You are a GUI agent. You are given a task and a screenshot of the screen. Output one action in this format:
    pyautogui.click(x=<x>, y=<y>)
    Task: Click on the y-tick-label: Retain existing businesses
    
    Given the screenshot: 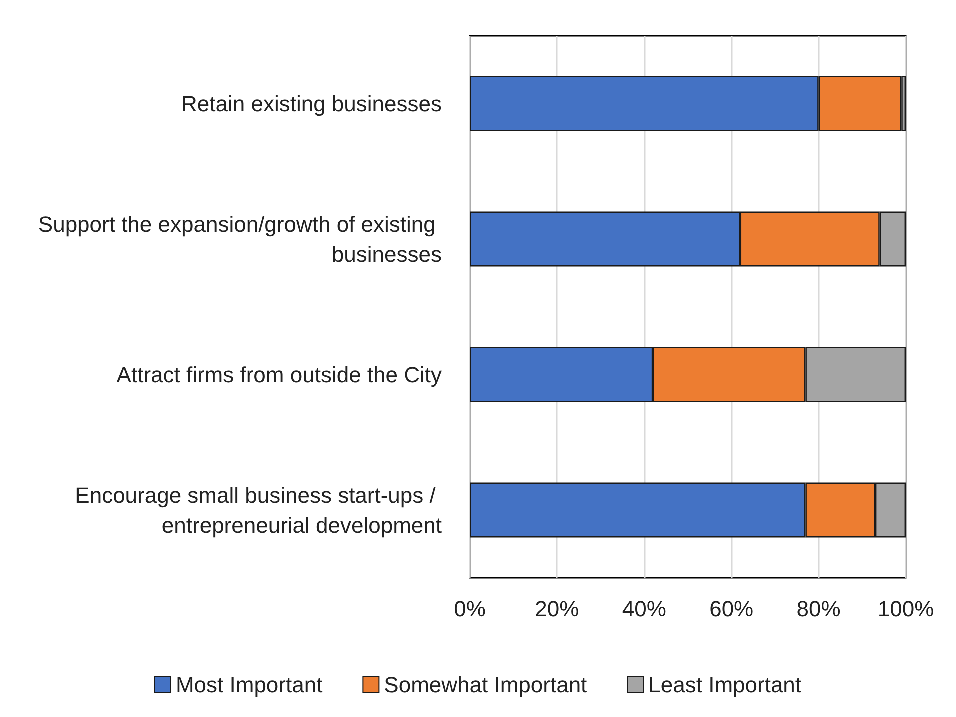 What is the action you would take?
    pyautogui.click(x=312, y=103)
    